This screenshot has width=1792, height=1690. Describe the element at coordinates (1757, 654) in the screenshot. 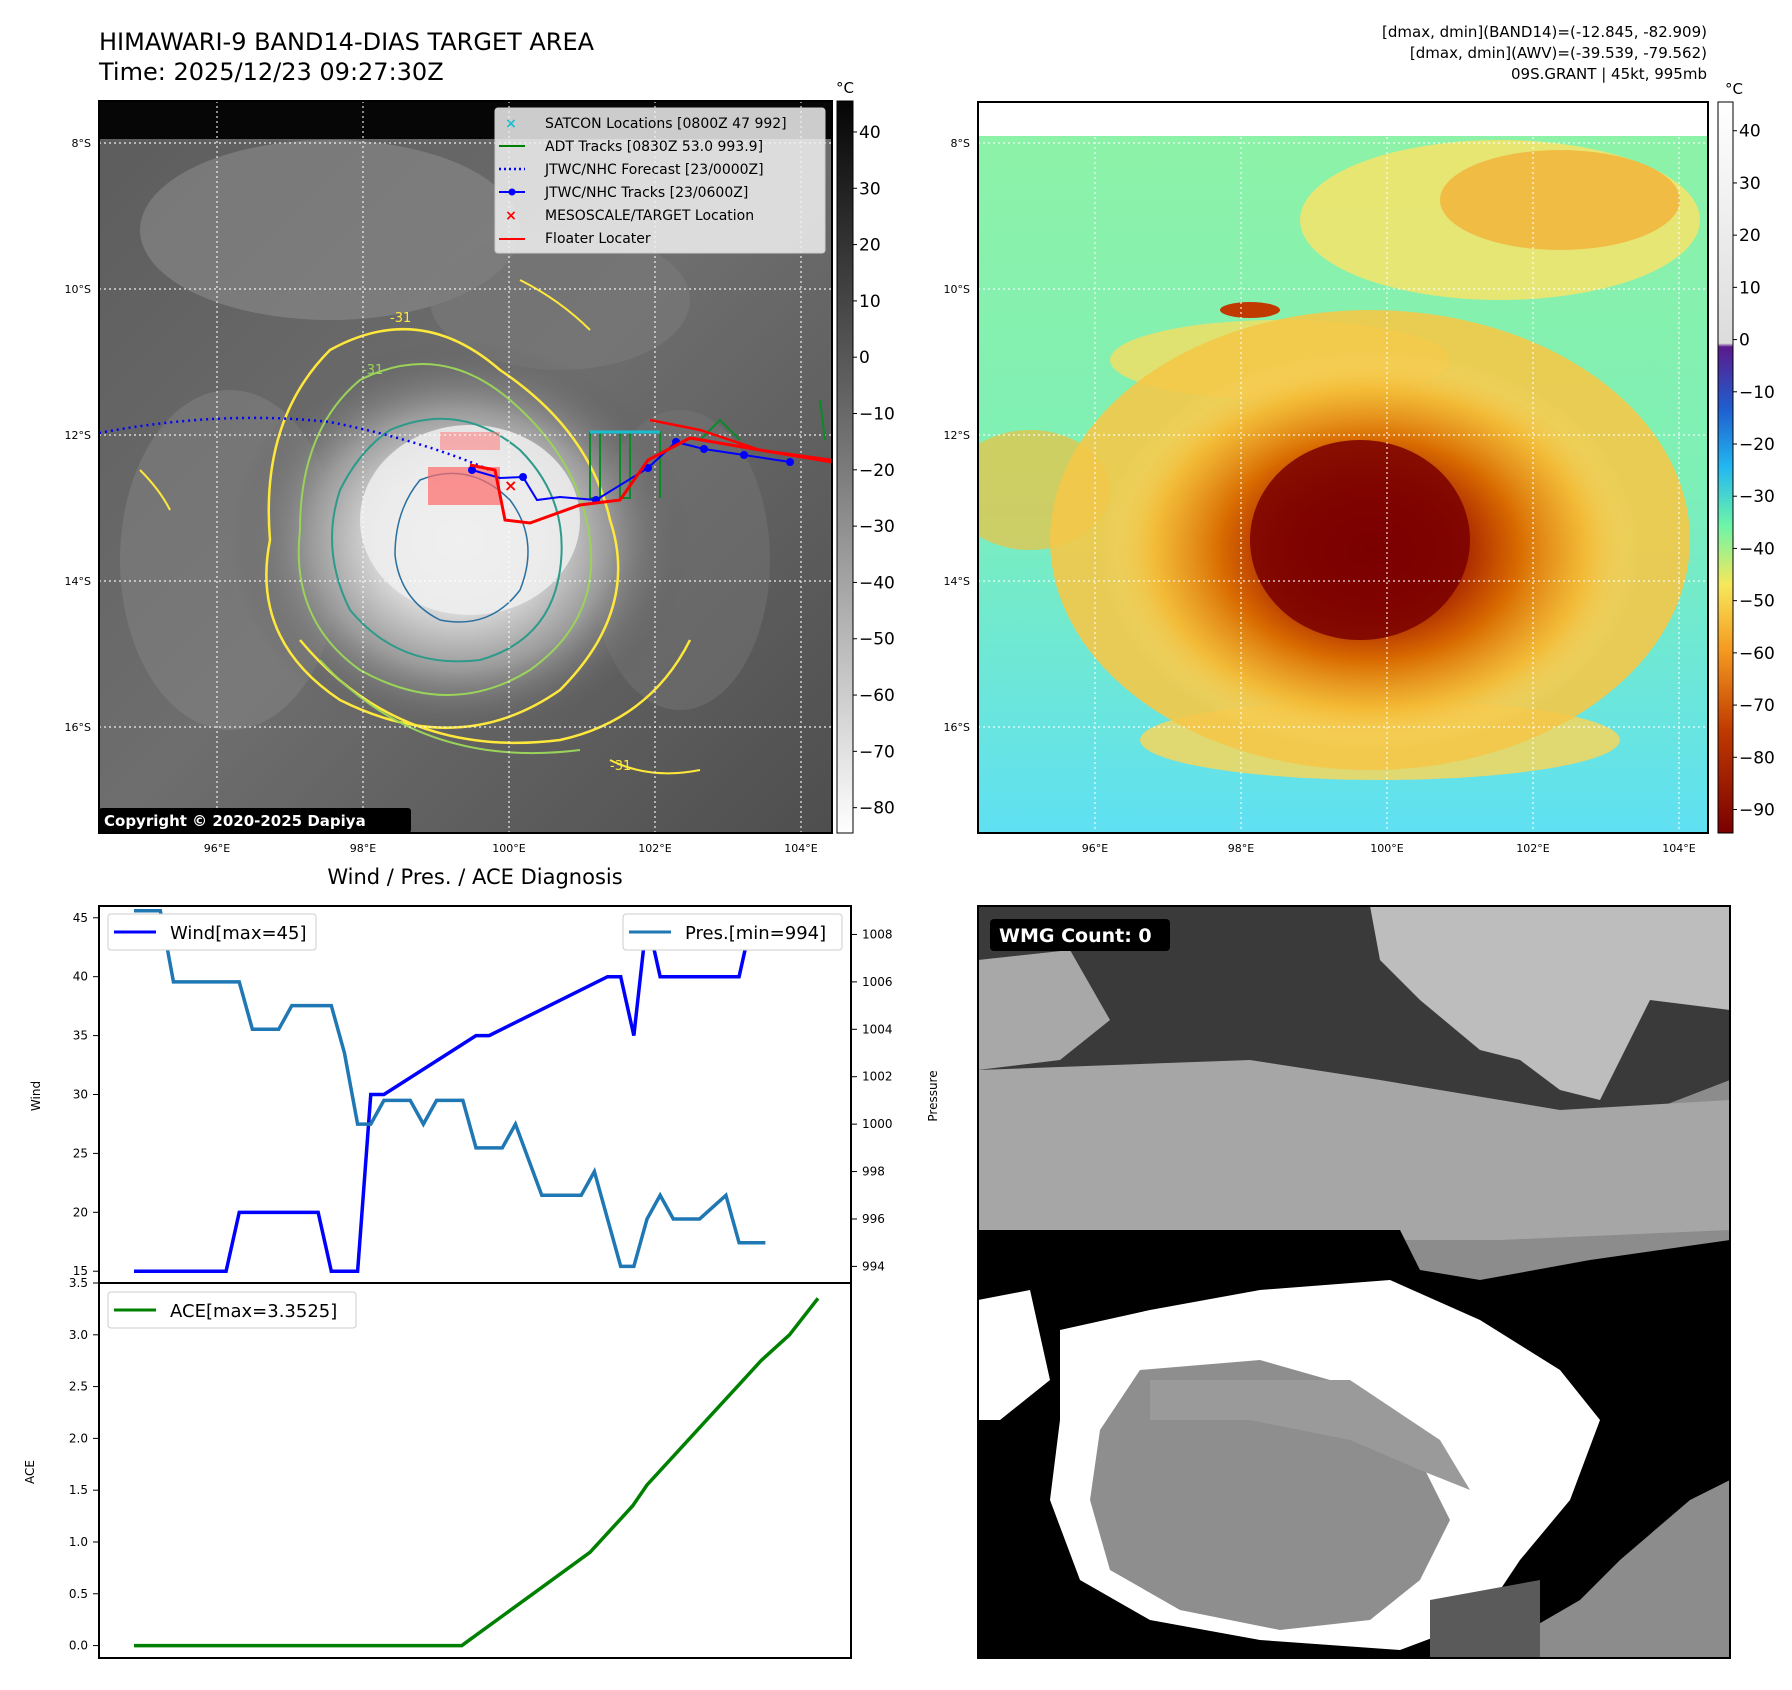

I see `awv-colorbar-tick-label: −60` at that location.